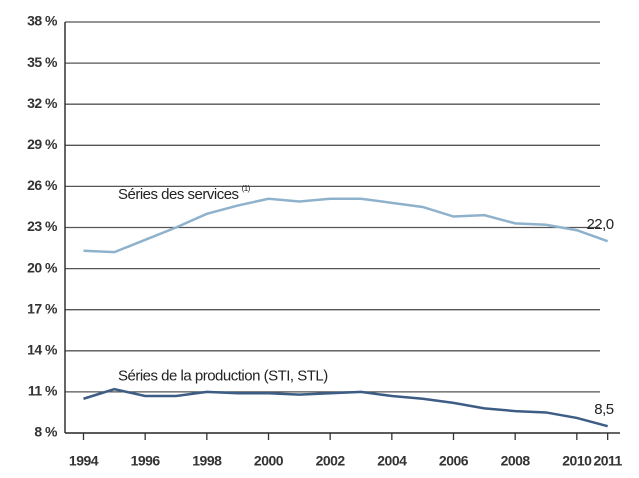 This screenshot has width=639, height=478. What do you see at coordinates (42, 144) in the screenshot?
I see `y-tick-label: 29 %` at bounding box center [42, 144].